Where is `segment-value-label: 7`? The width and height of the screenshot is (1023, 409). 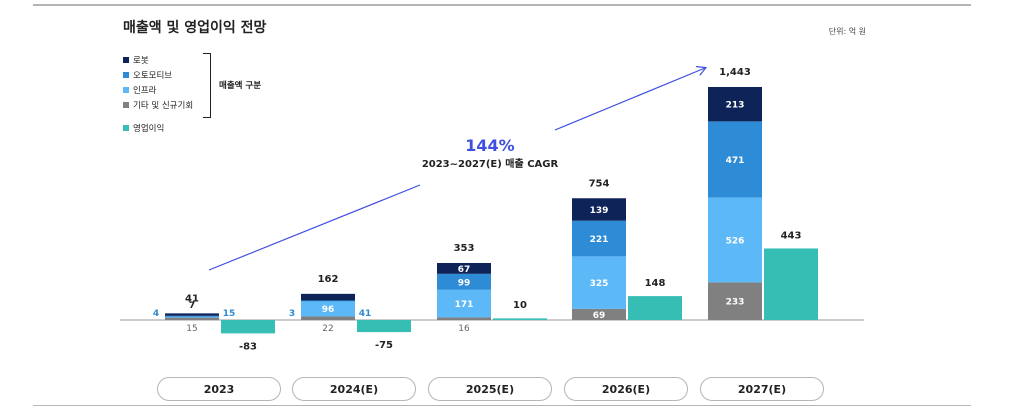 segment-value-label: 7 is located at coordinates (192, 306).